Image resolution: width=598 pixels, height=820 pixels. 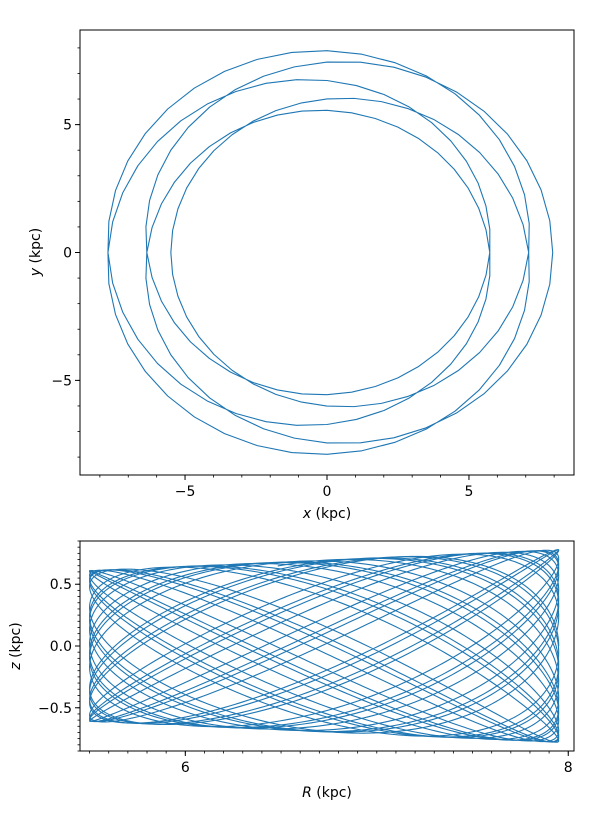 What do you see at coordinates (307, 793) in the screenshot?
I see `rz-x-axis-var: R` at bounding box center [307, 793].